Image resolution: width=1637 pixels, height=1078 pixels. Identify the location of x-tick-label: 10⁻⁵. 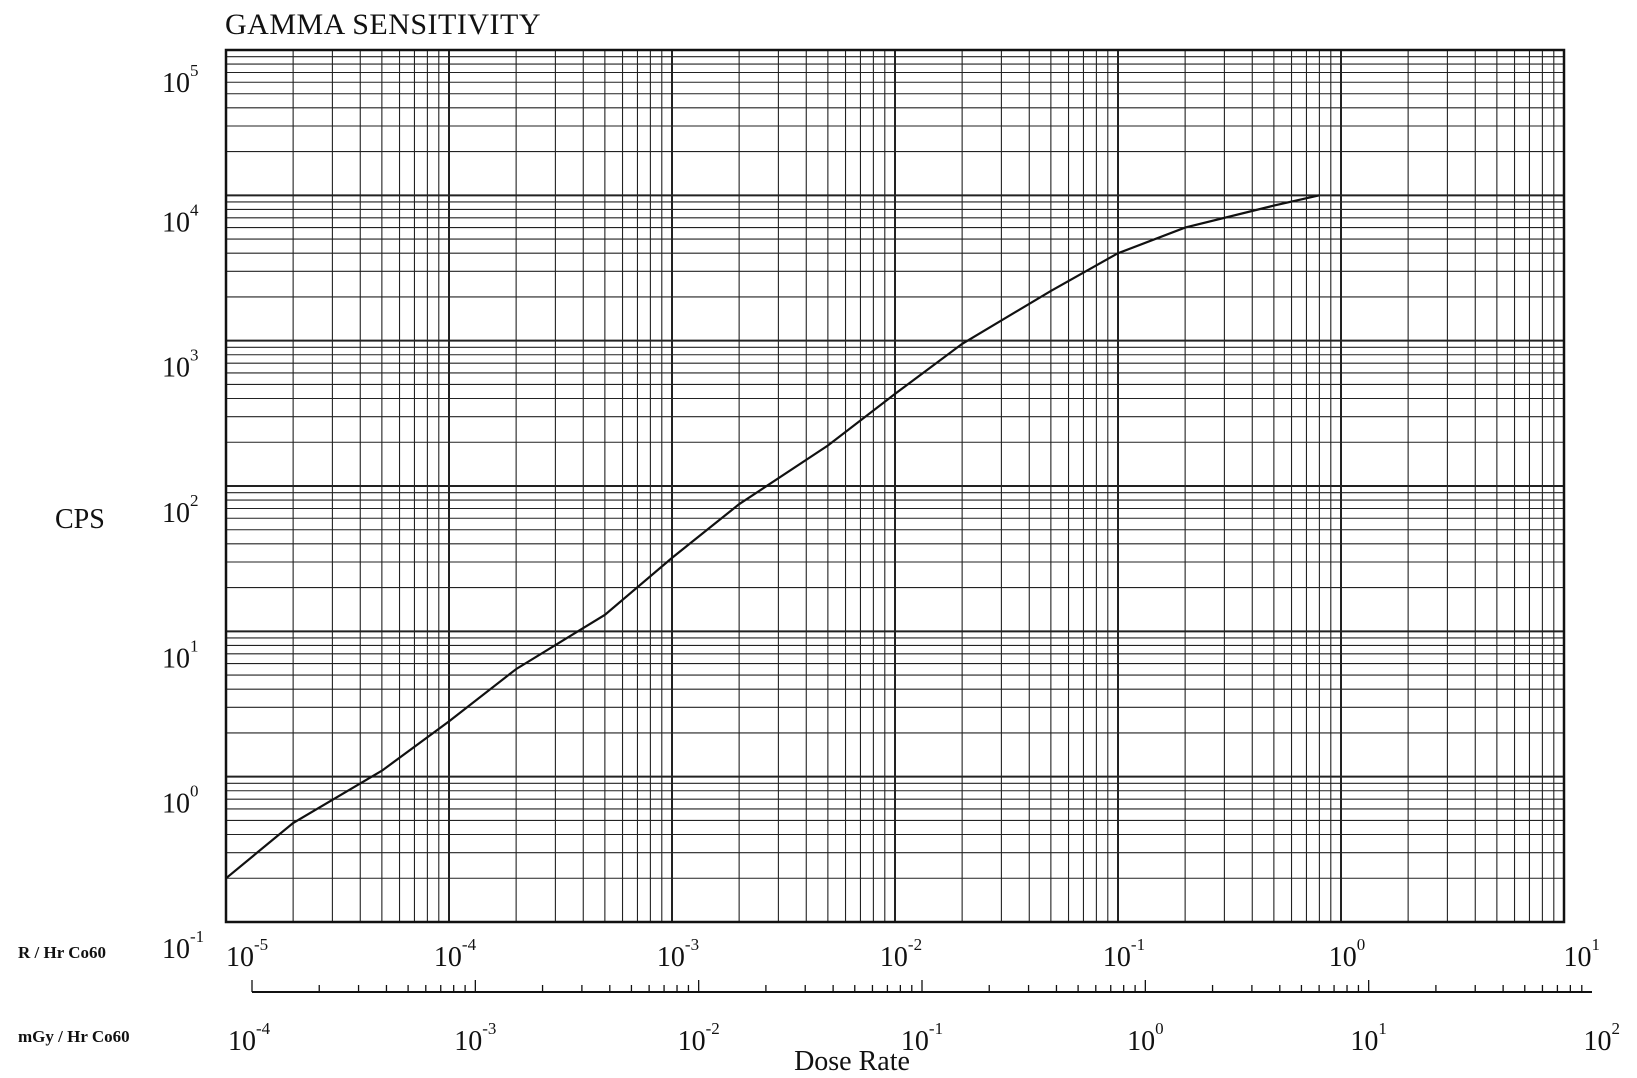
(247, 954).